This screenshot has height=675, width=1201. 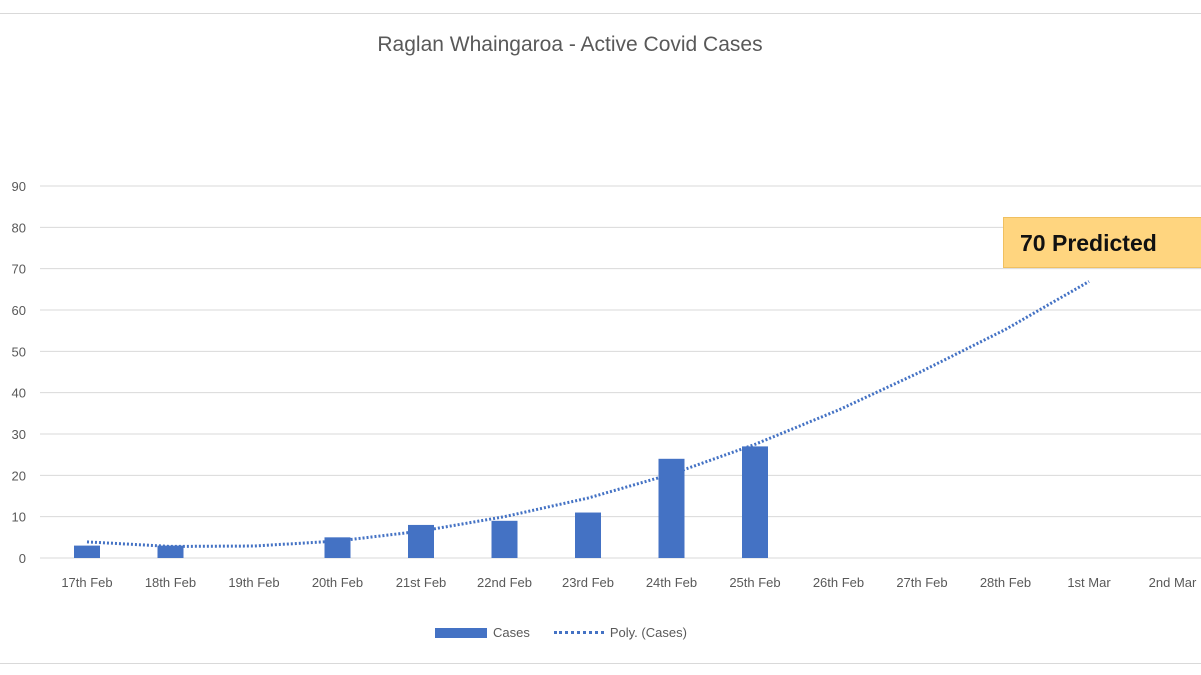 What do you see at coordinates (337, 582) in the screenshot?
I see `x-tick-label: 20th Feb` at bounding box center [337, 582].